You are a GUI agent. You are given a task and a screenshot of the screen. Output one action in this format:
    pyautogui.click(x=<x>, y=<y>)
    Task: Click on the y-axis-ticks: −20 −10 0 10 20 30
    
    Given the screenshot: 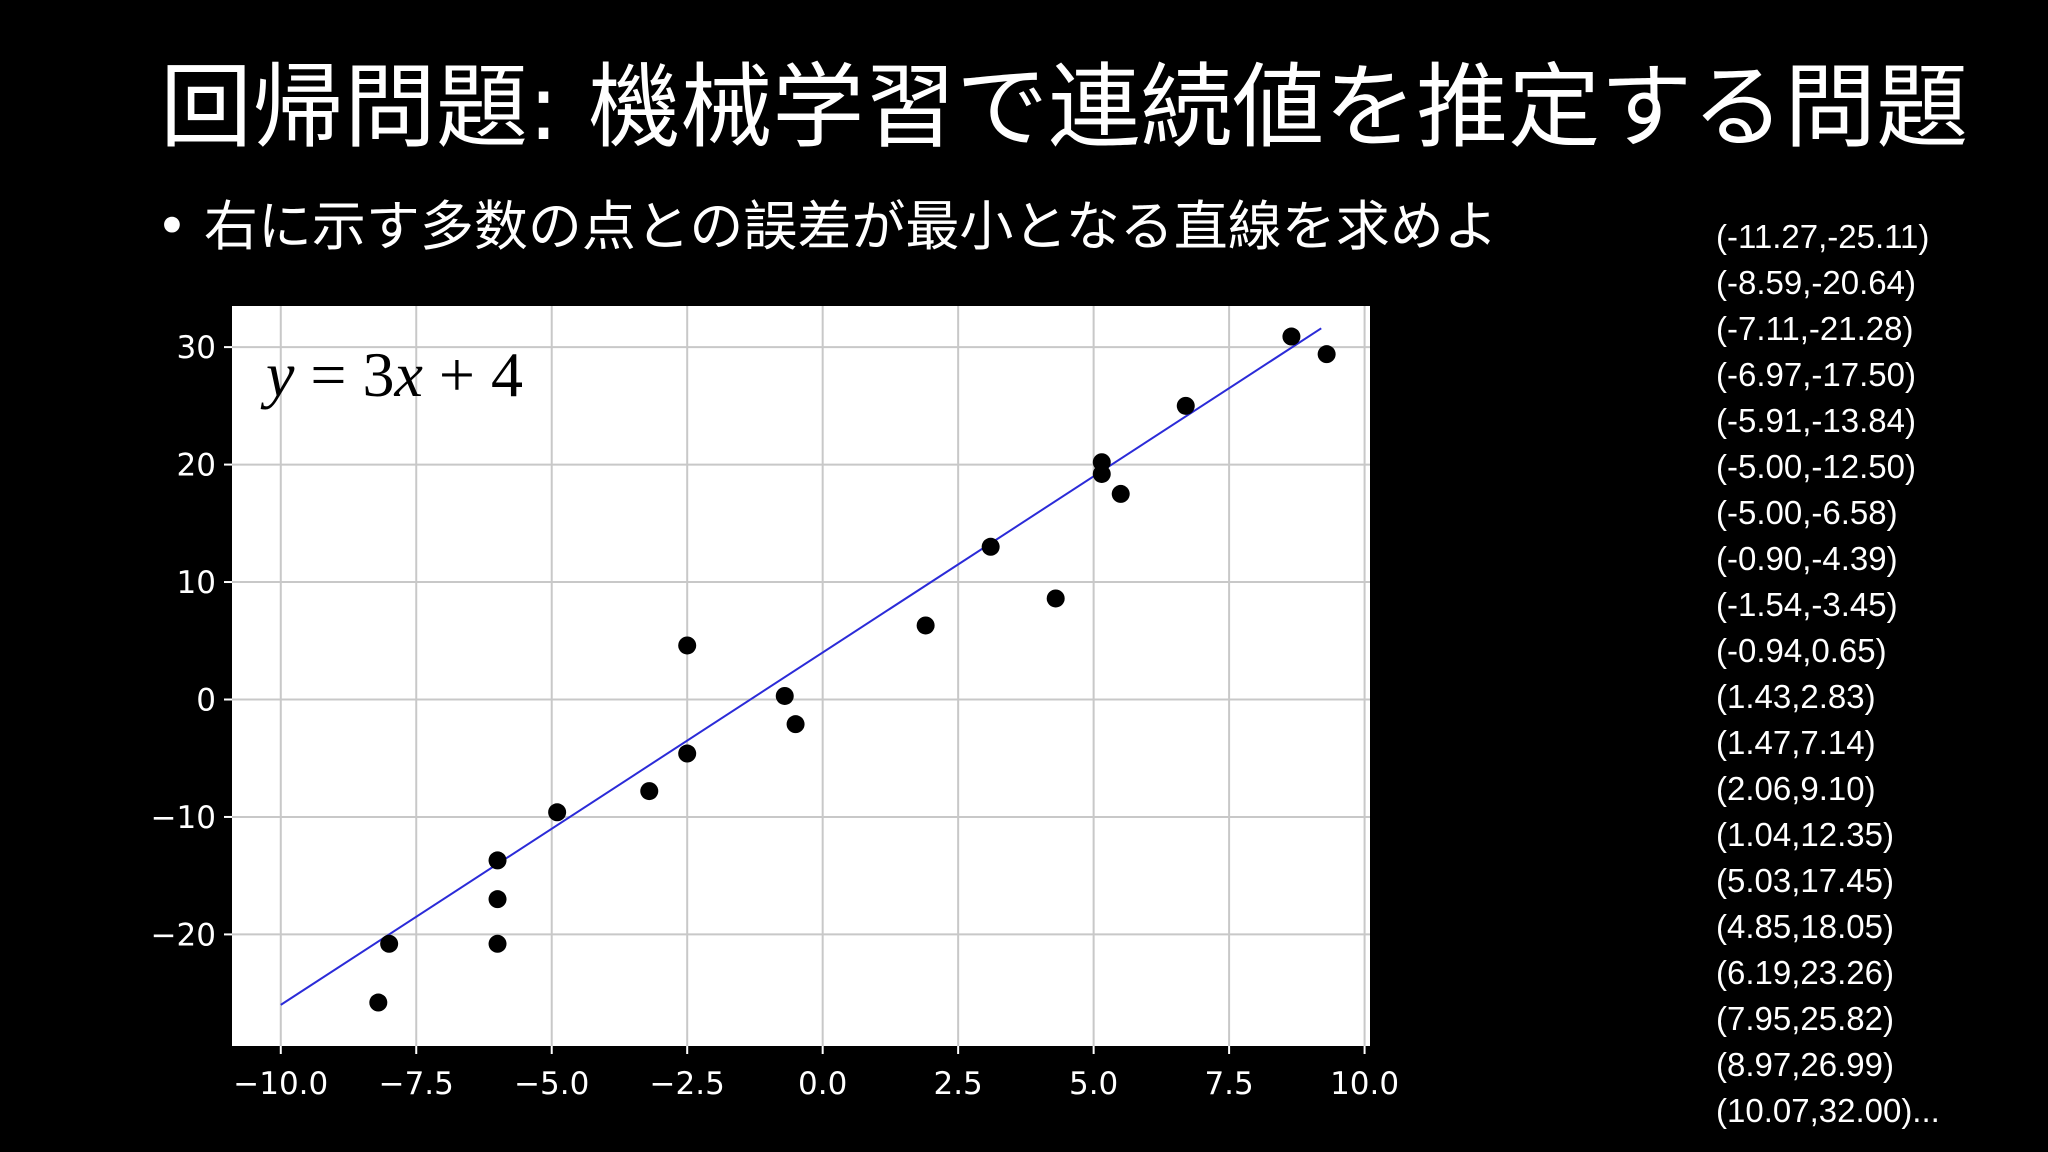 What is the action you would take?
    pyautogui.click(x=191, y=641)
    